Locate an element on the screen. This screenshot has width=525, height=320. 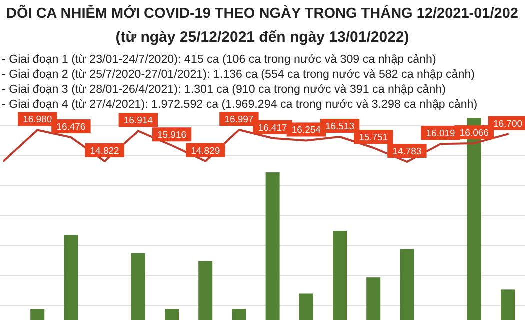
data-label: 16.980 is located at coordinates (37, 120).